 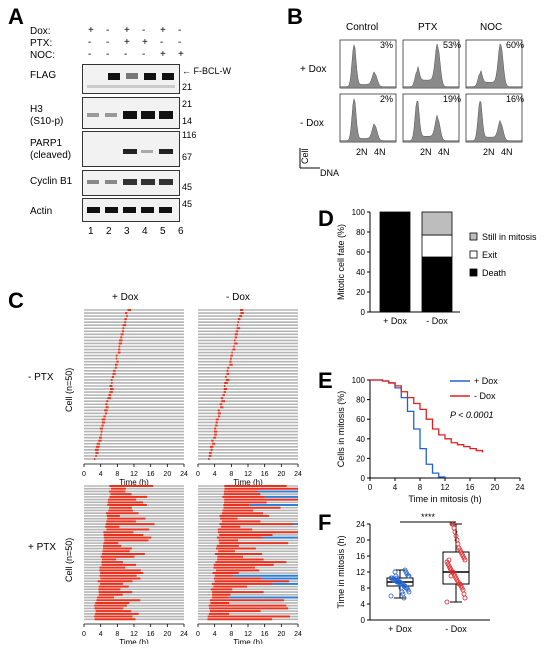 What do you see at coordinates (134, 482) in the screenshot?
I see `x-axis-label: Time (h)` at bounding box center [134, 482].